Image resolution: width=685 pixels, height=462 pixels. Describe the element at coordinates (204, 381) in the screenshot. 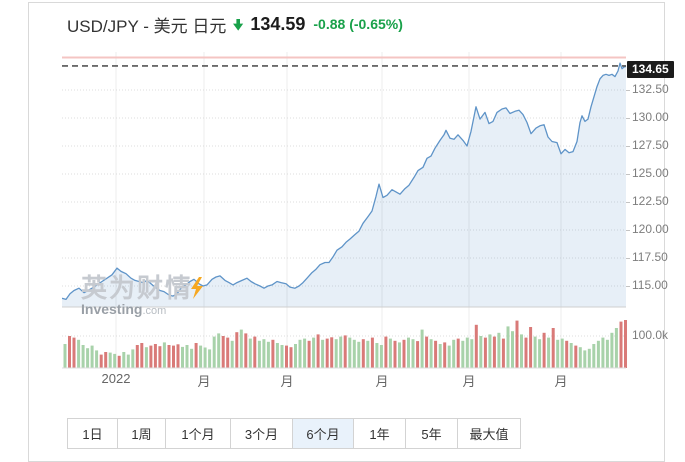

I see `x-axis-label: 月` at that location.